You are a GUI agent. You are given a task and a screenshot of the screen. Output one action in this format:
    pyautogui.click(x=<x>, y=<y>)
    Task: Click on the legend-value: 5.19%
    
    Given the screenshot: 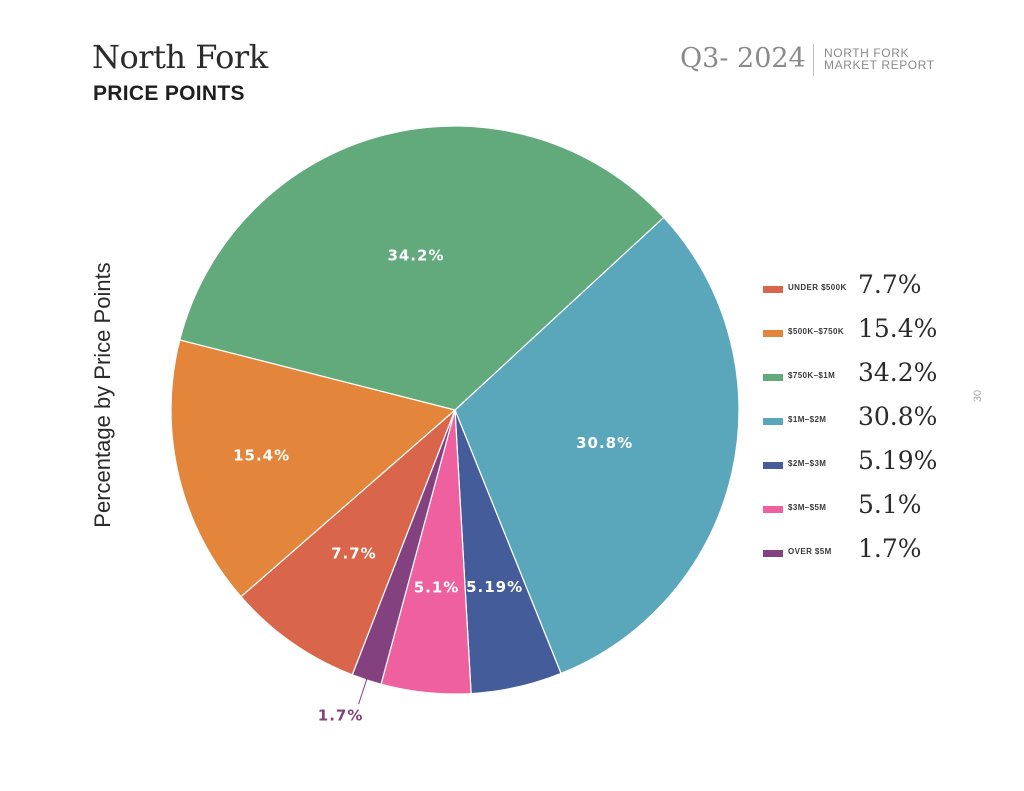 What is the action you would take?
    pyautogui.click(x=898, y=460)
    